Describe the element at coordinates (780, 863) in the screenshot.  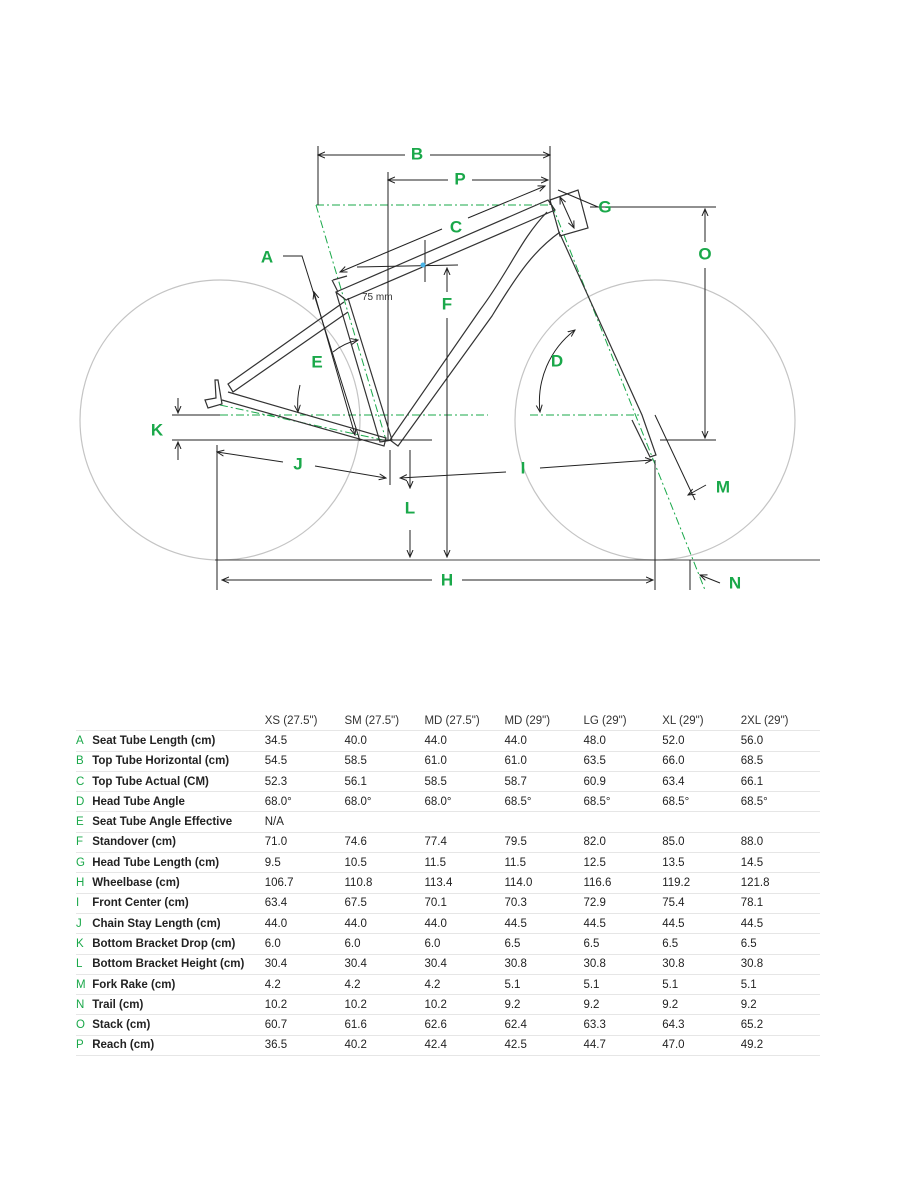
I see `cell-value: 14.5` at that location.